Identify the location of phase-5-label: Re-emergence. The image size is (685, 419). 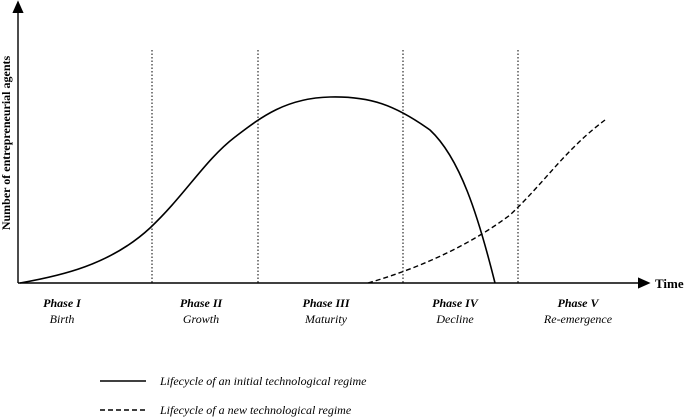
(578, 319).